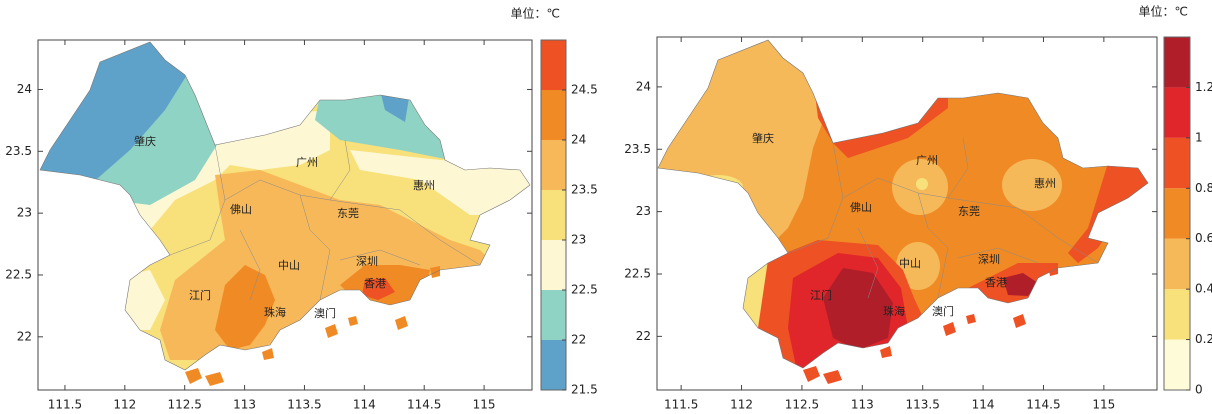 The height and width of the screenshot is (414, 1212). Describe the element at coordinates (584, 290) in the screenshot. I see `colorbar-label: 22.5` at that location.